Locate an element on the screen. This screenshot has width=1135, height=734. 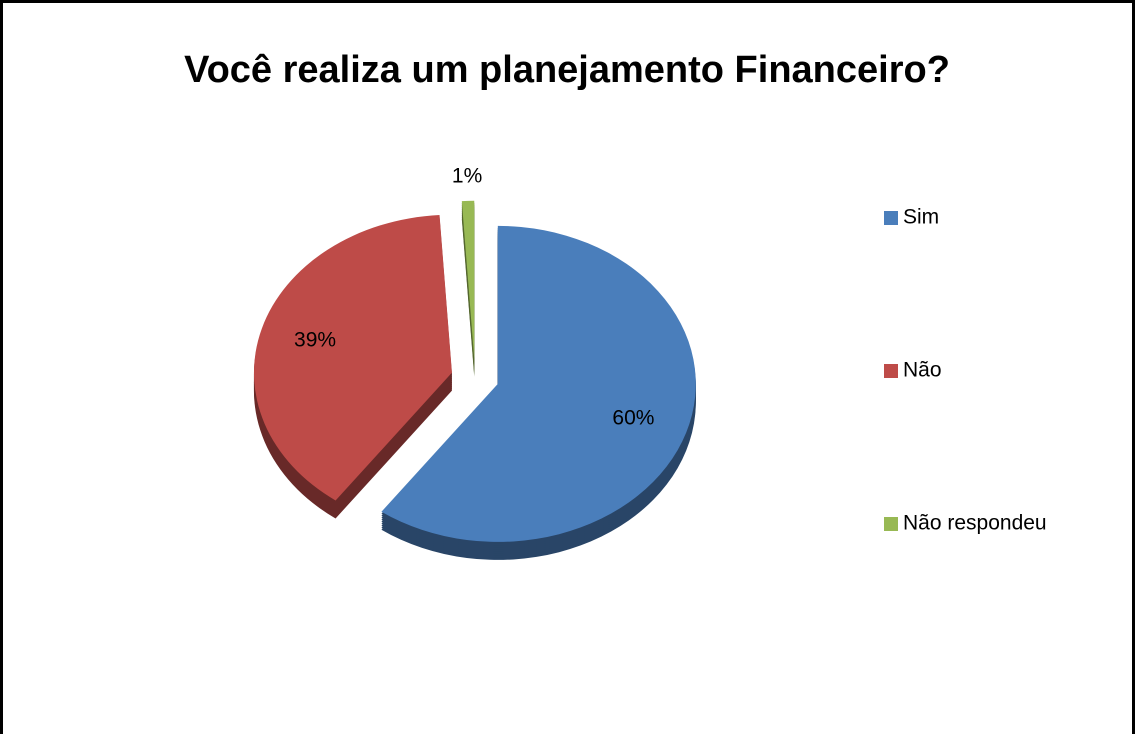
data-label: 60% is located at coordinates (633, 418).